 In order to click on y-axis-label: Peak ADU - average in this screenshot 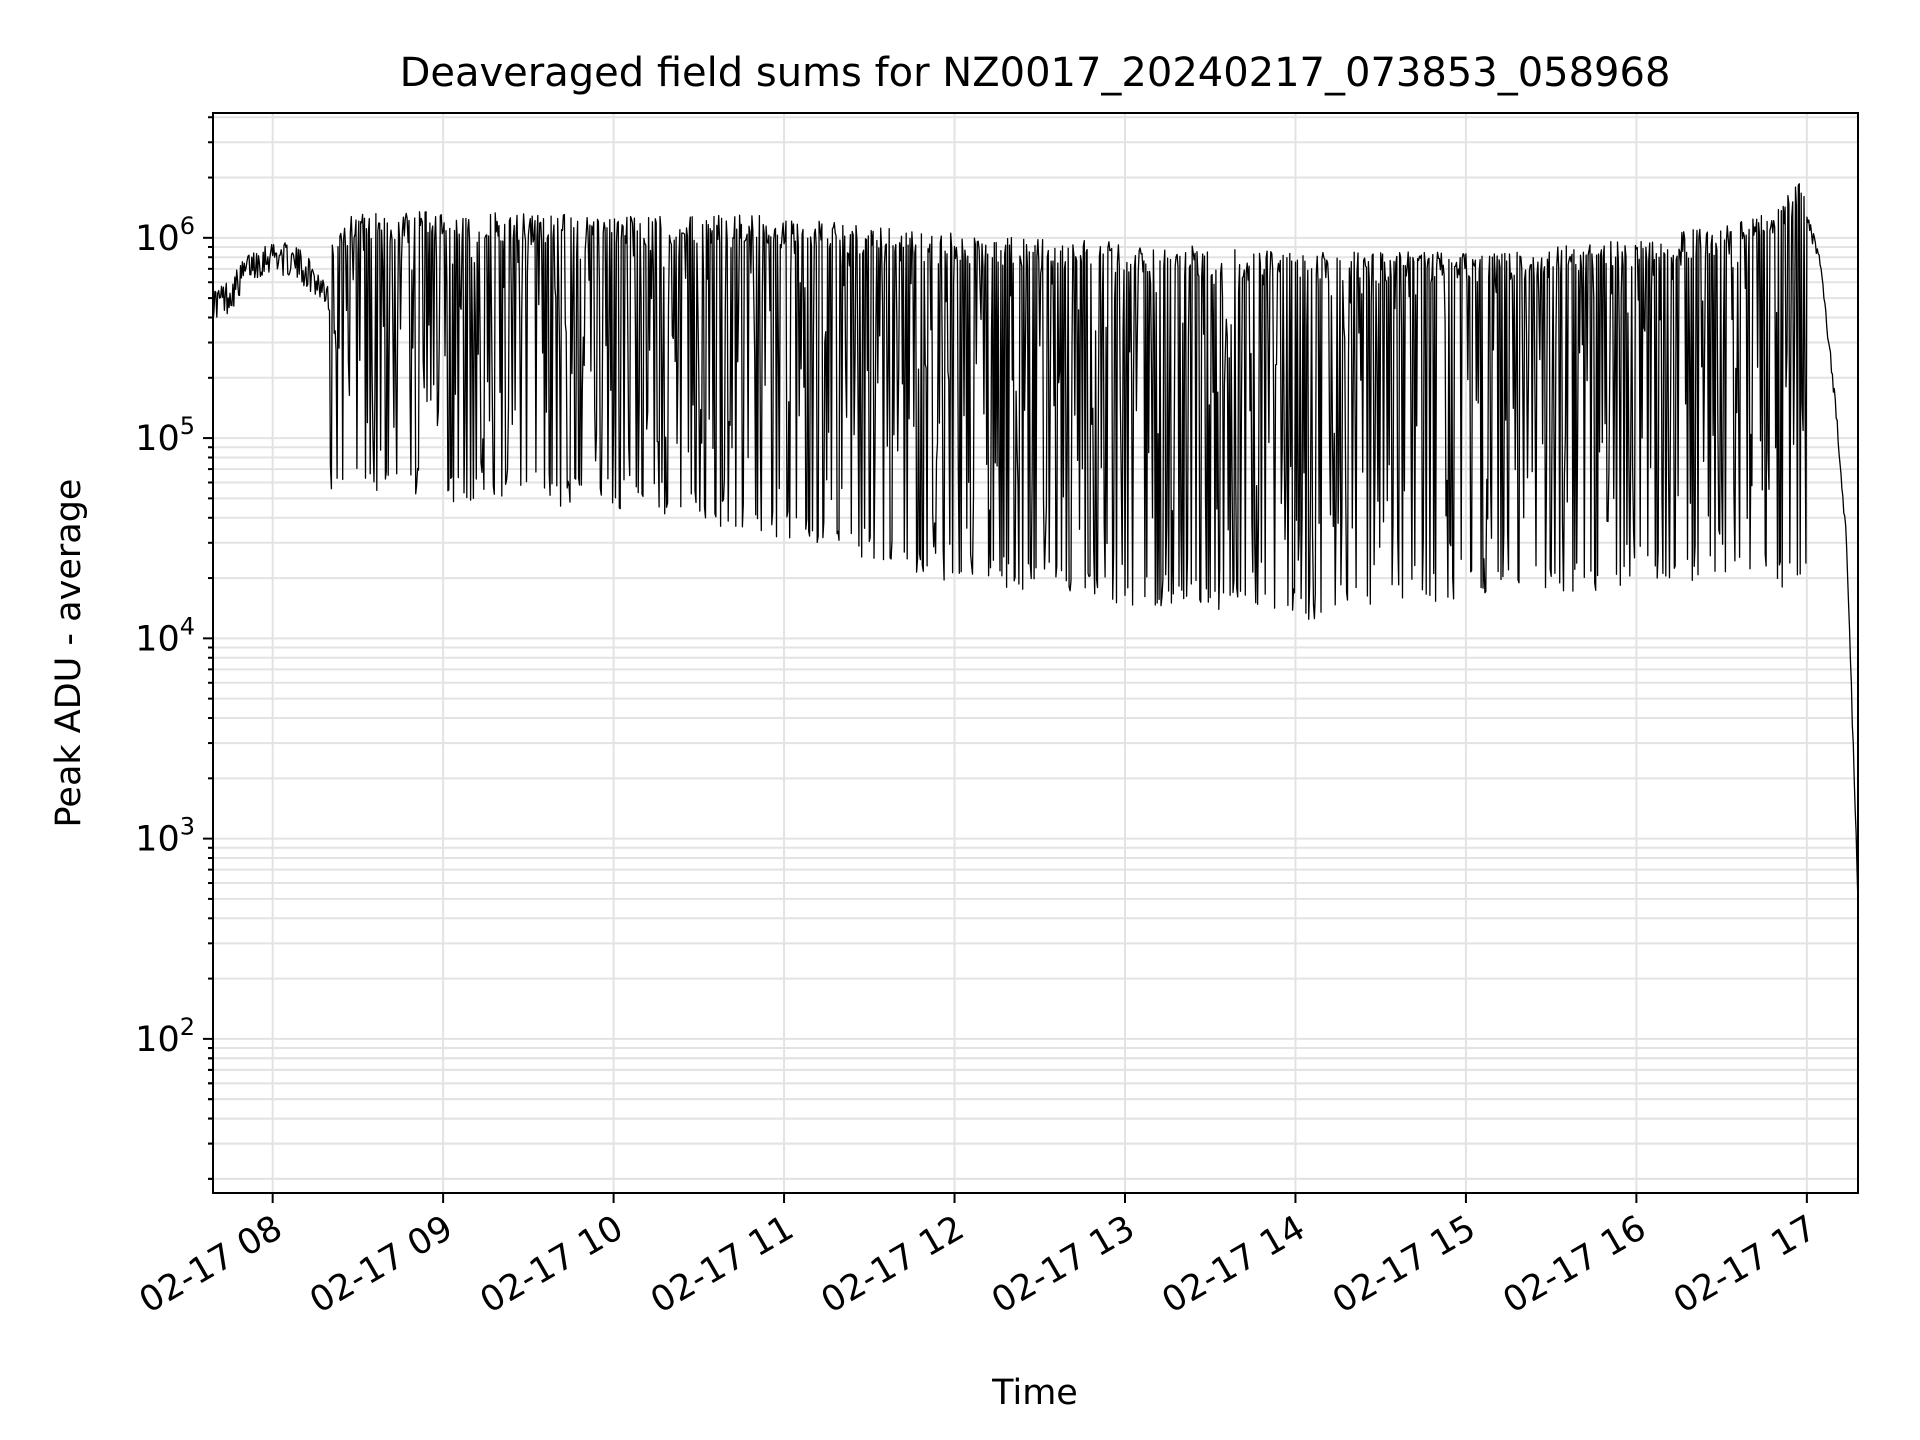, I will do `click(69, 653)`.